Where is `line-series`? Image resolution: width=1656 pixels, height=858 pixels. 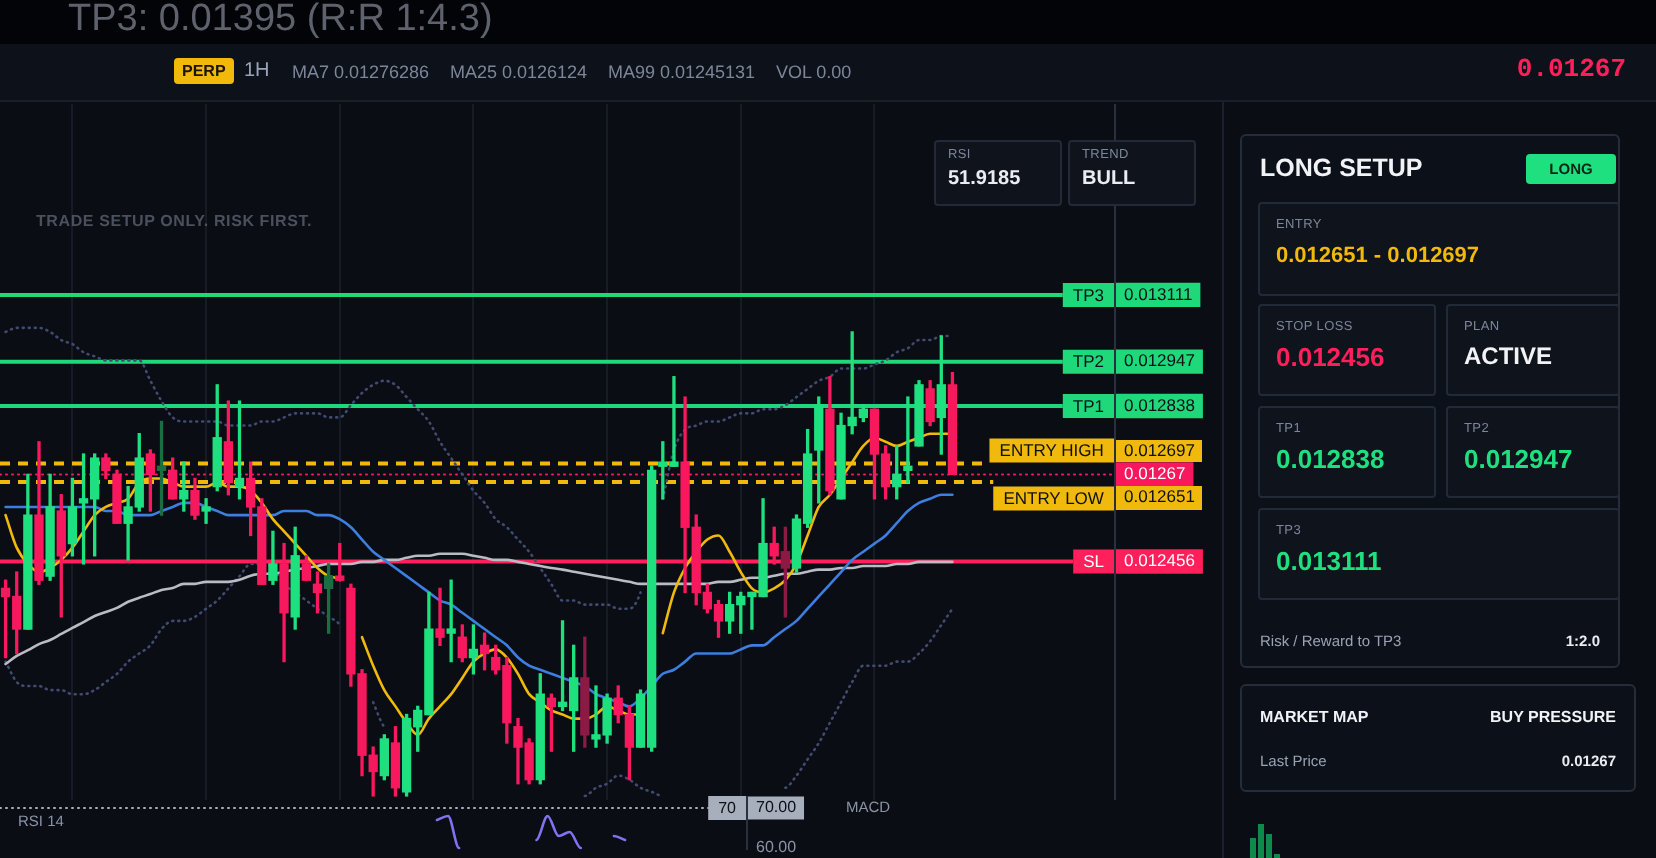 line-series is located at coordinates (479, 609).